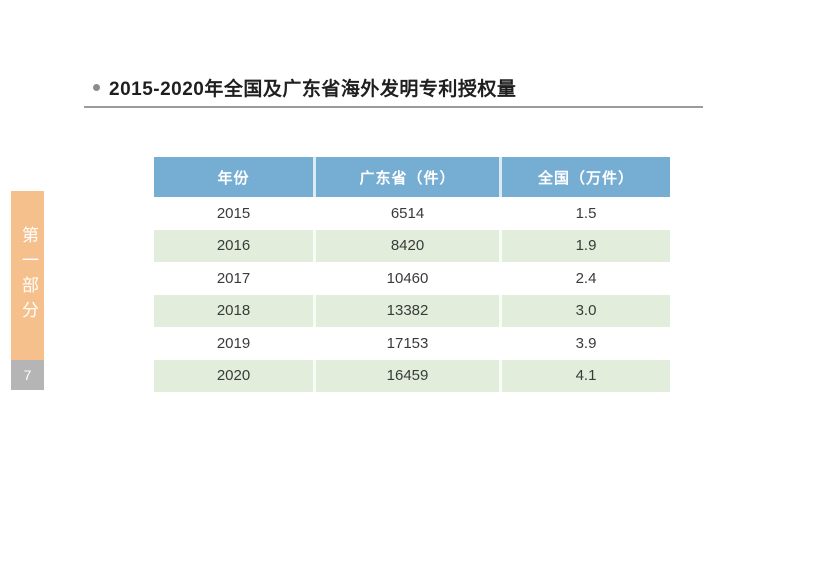 The image size is (823, 582). I want to click on table-header-row: 年份 广东省（件） 全国（万件）, so click(412, 177).